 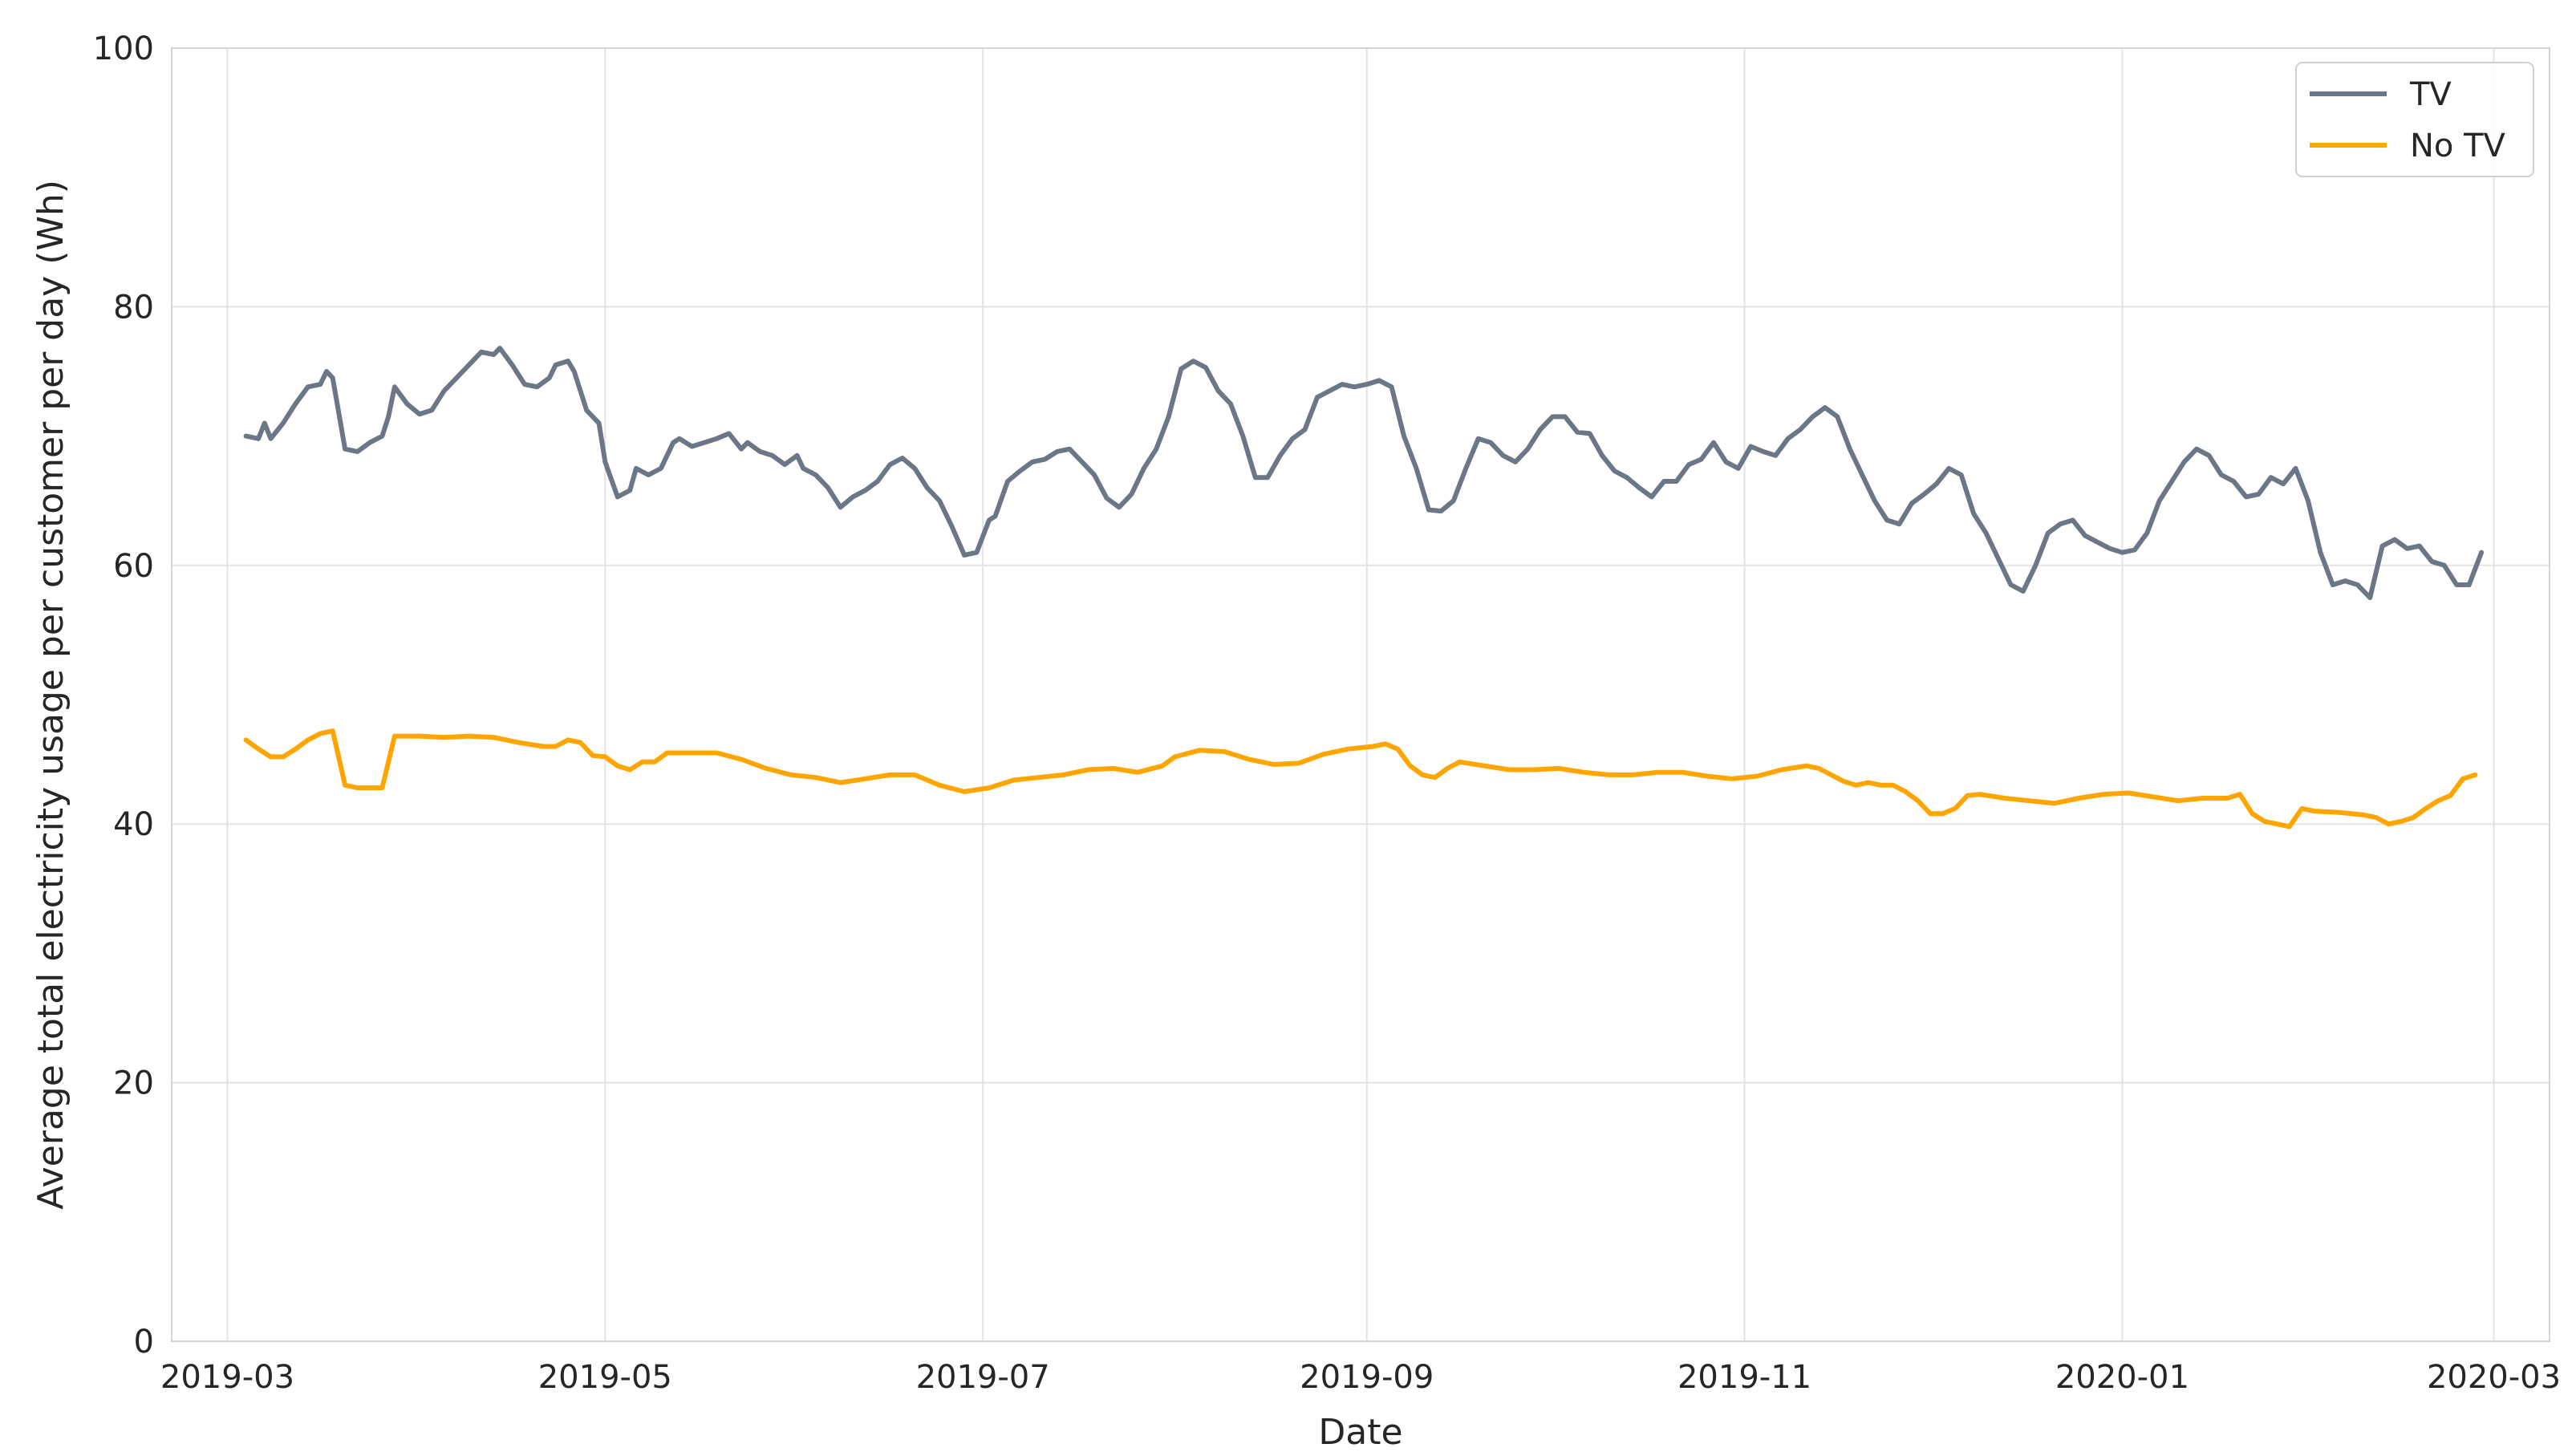 I want to click on legend-box, so click(x=2414, y=119).